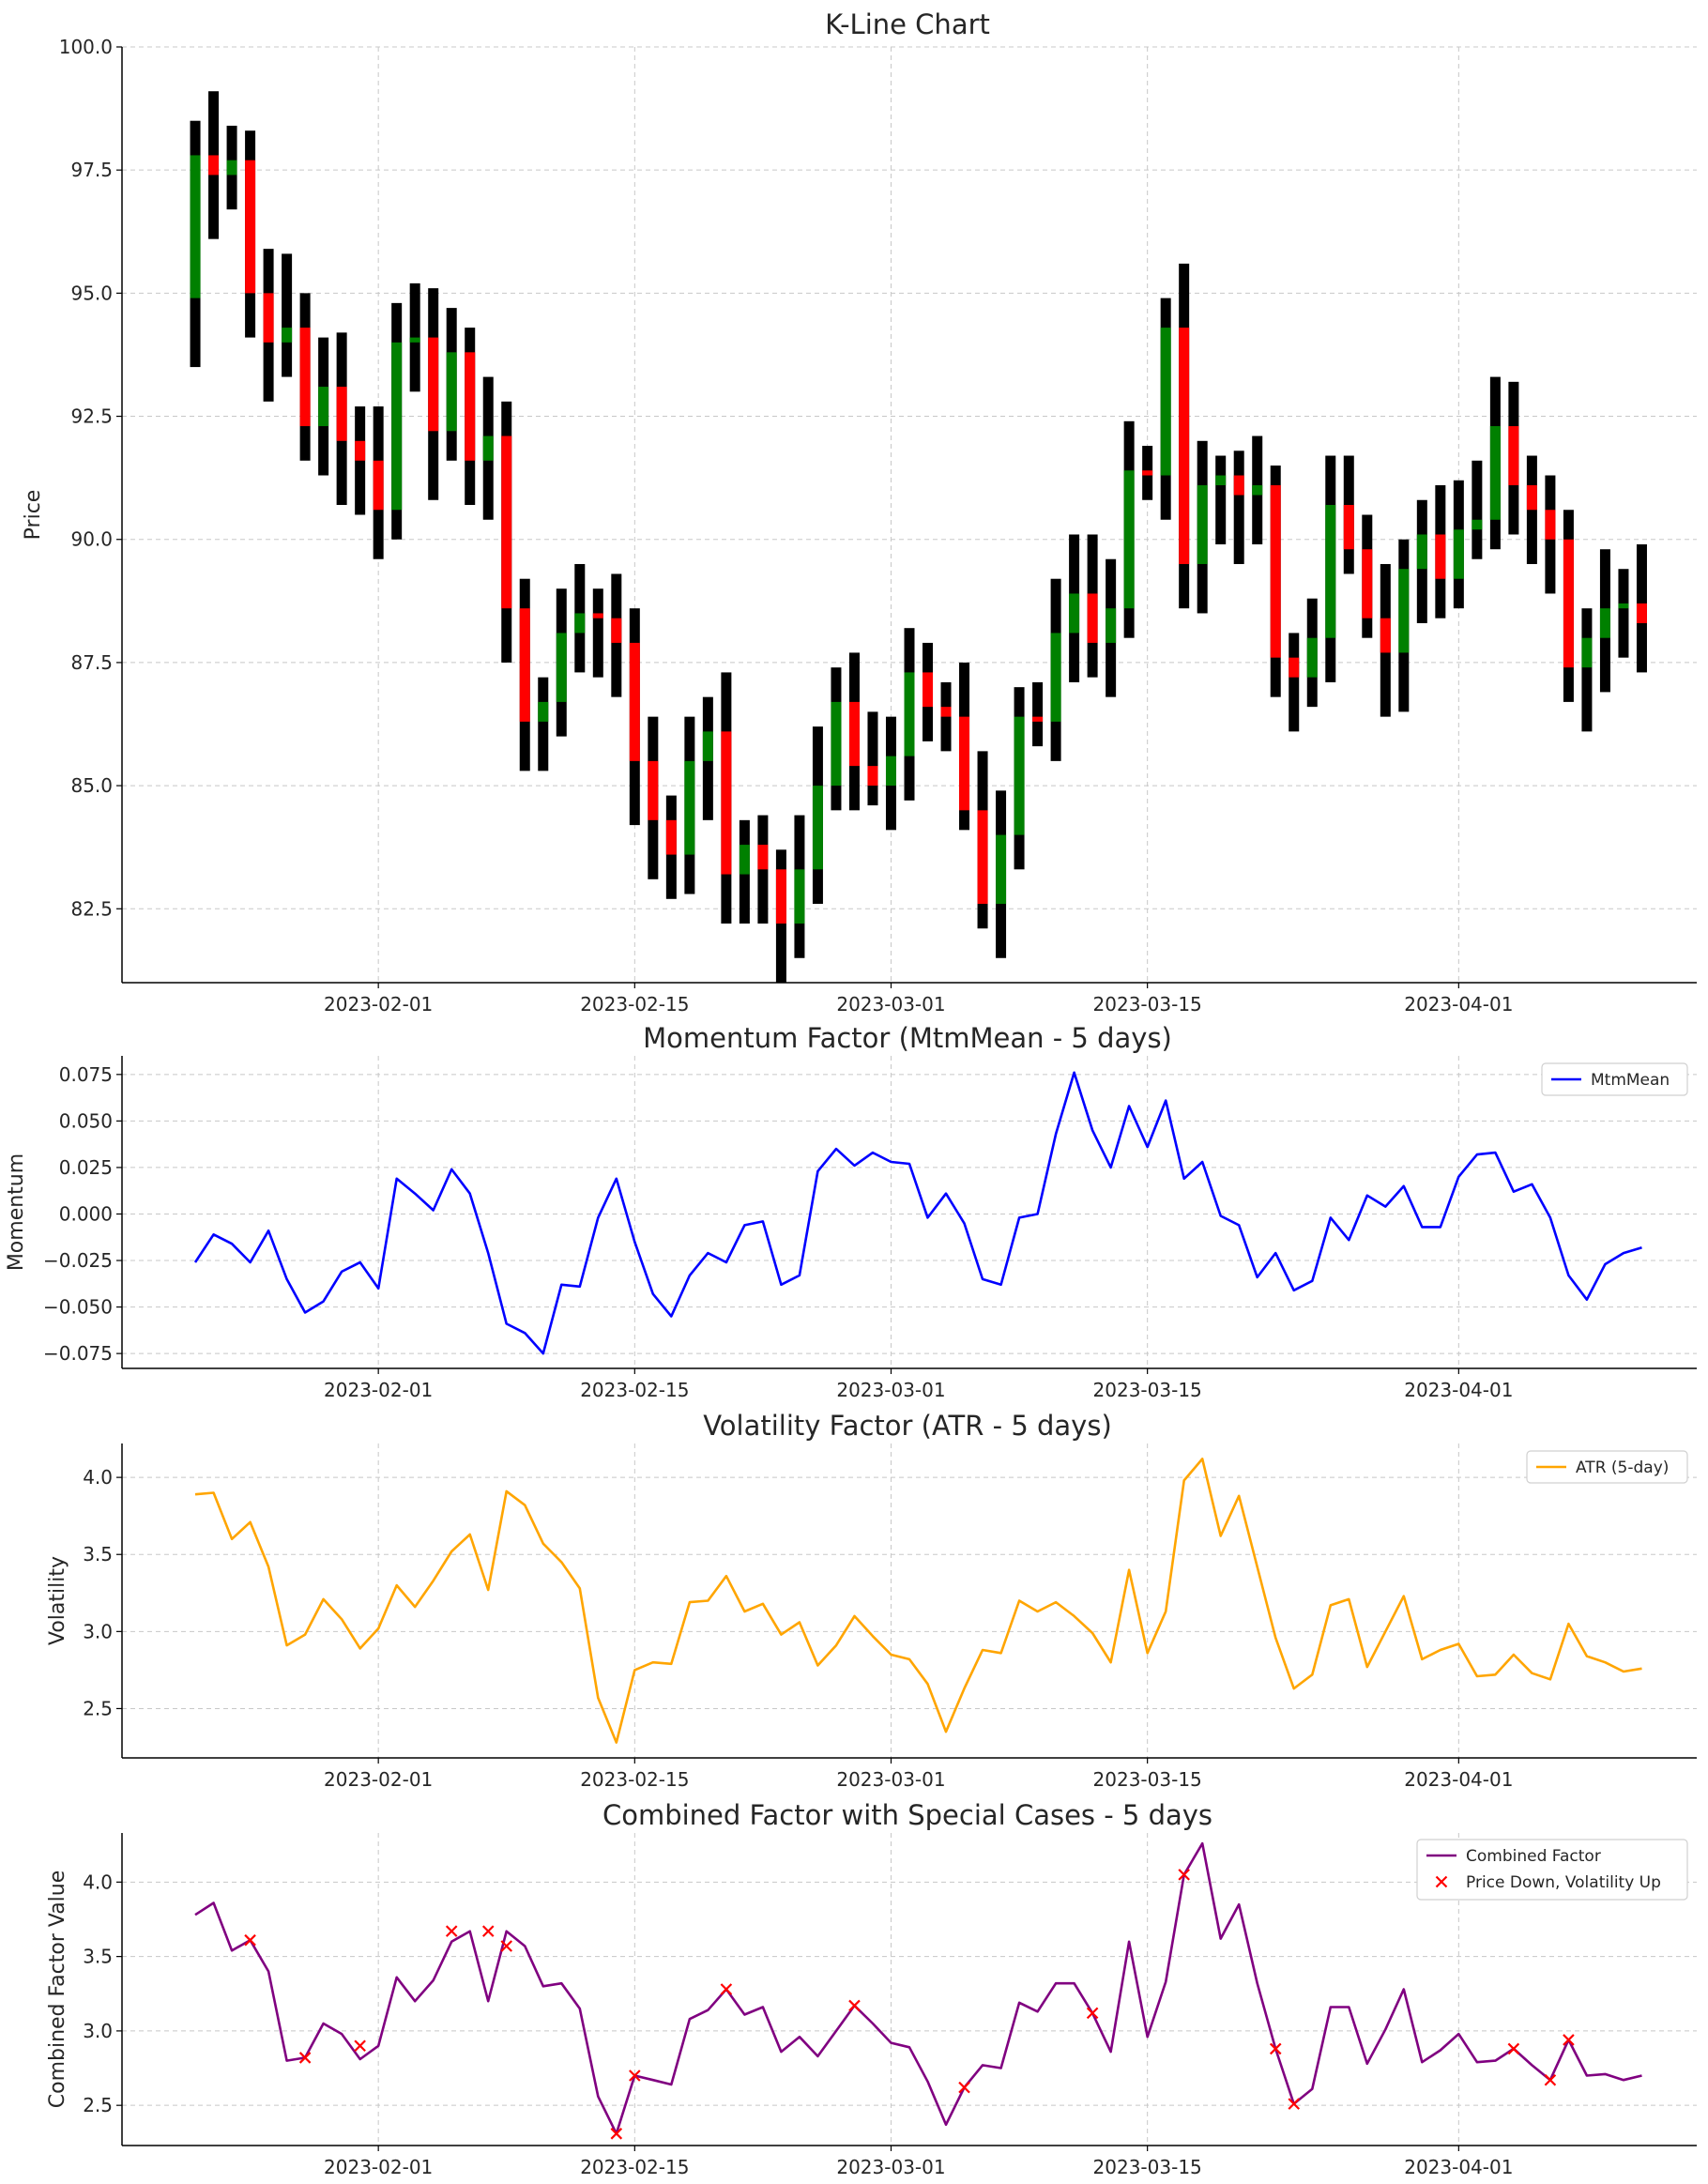 This screenshot has height=2184, width=1708. What do you see at coordinates (98, 2031) in the screenshot?
I see `y-tick-label: 3.0` at bounding box center [98, 2031].